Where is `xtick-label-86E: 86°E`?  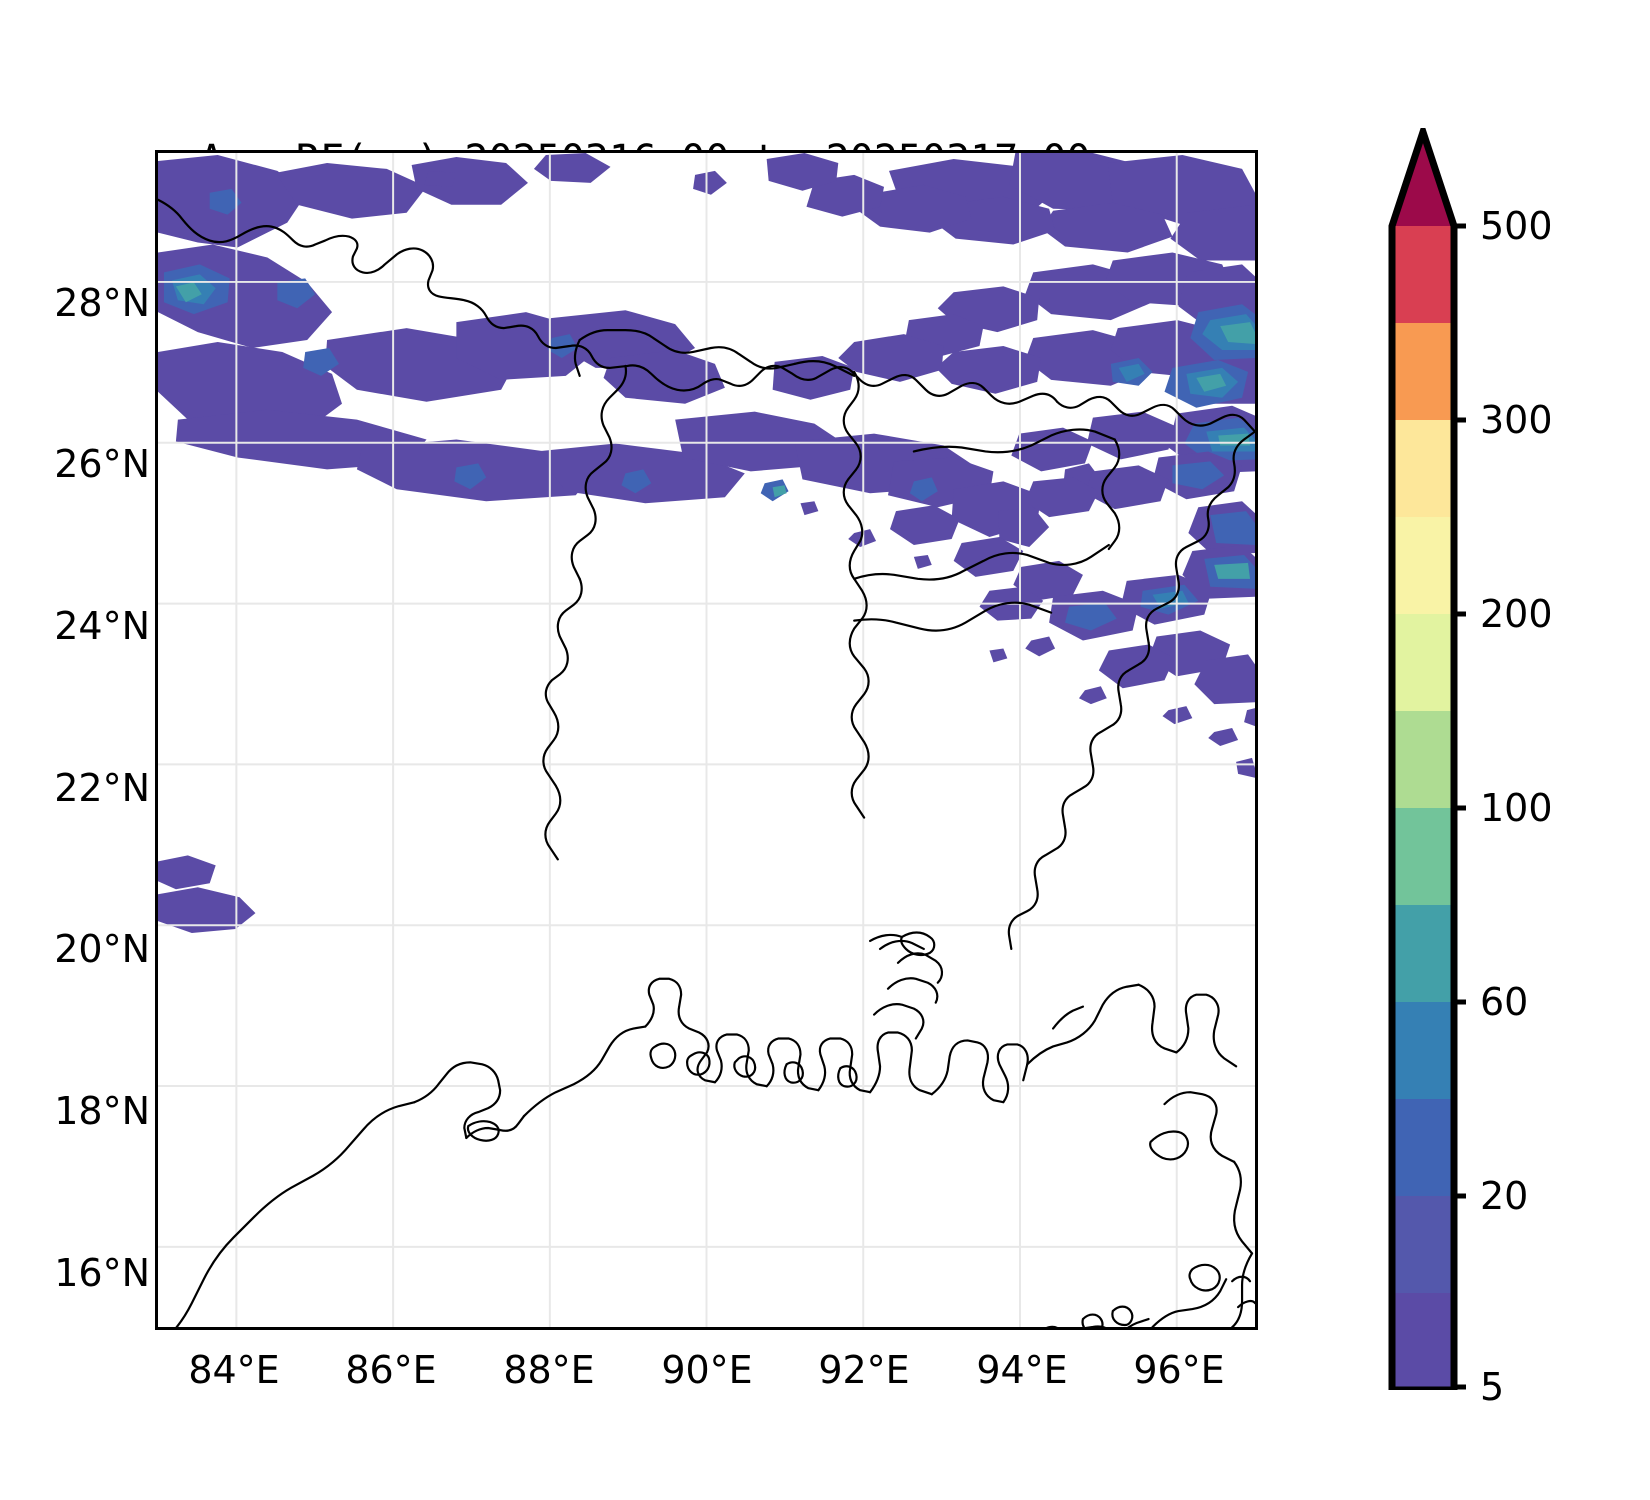 xtick-label-86E: 86°E is located at coordinates (391, 1370).